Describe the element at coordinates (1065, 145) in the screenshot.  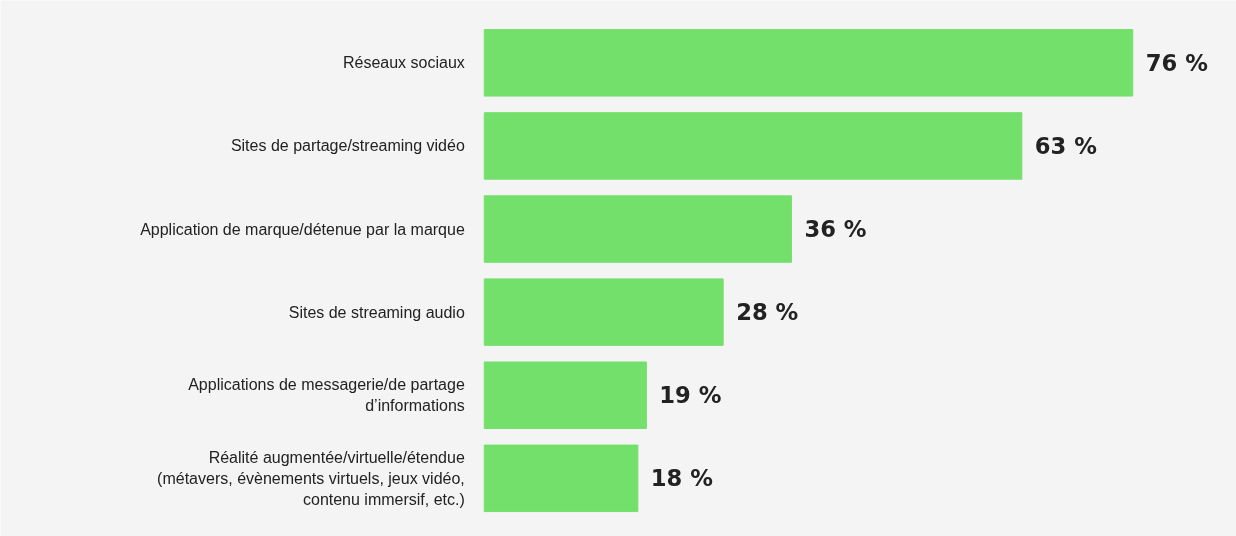
I see `data-label: 63 %` at that location.